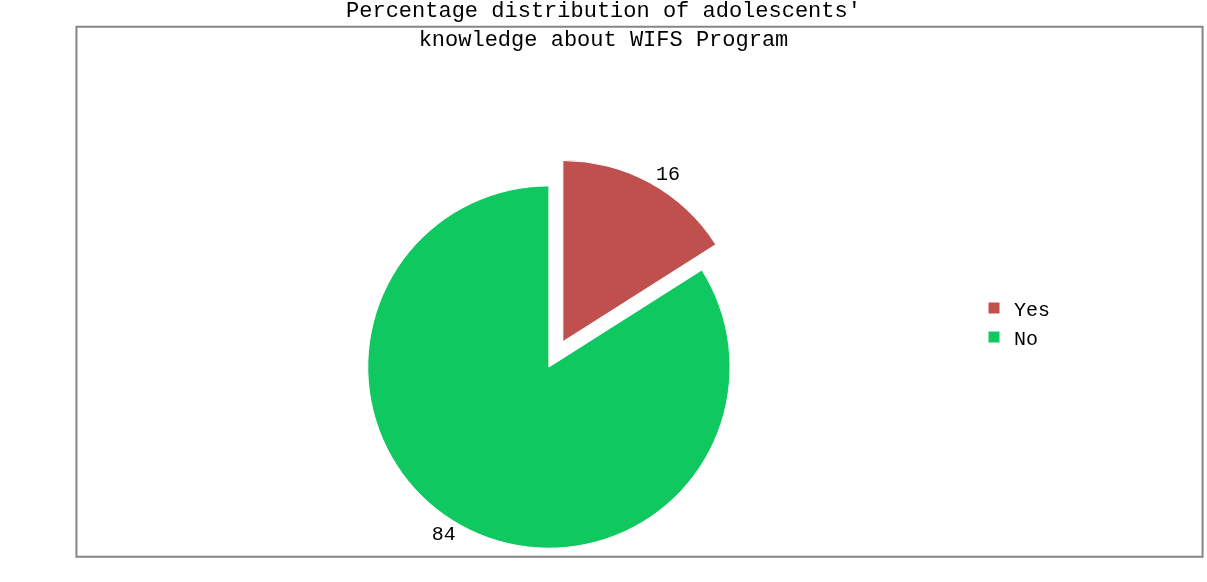 The width and height of the screenshot is (1207, 582). What do you see at coordinates (1026, 339) in the screenshot?
I see `legend-label: No` at bounding box center [1026, 339].